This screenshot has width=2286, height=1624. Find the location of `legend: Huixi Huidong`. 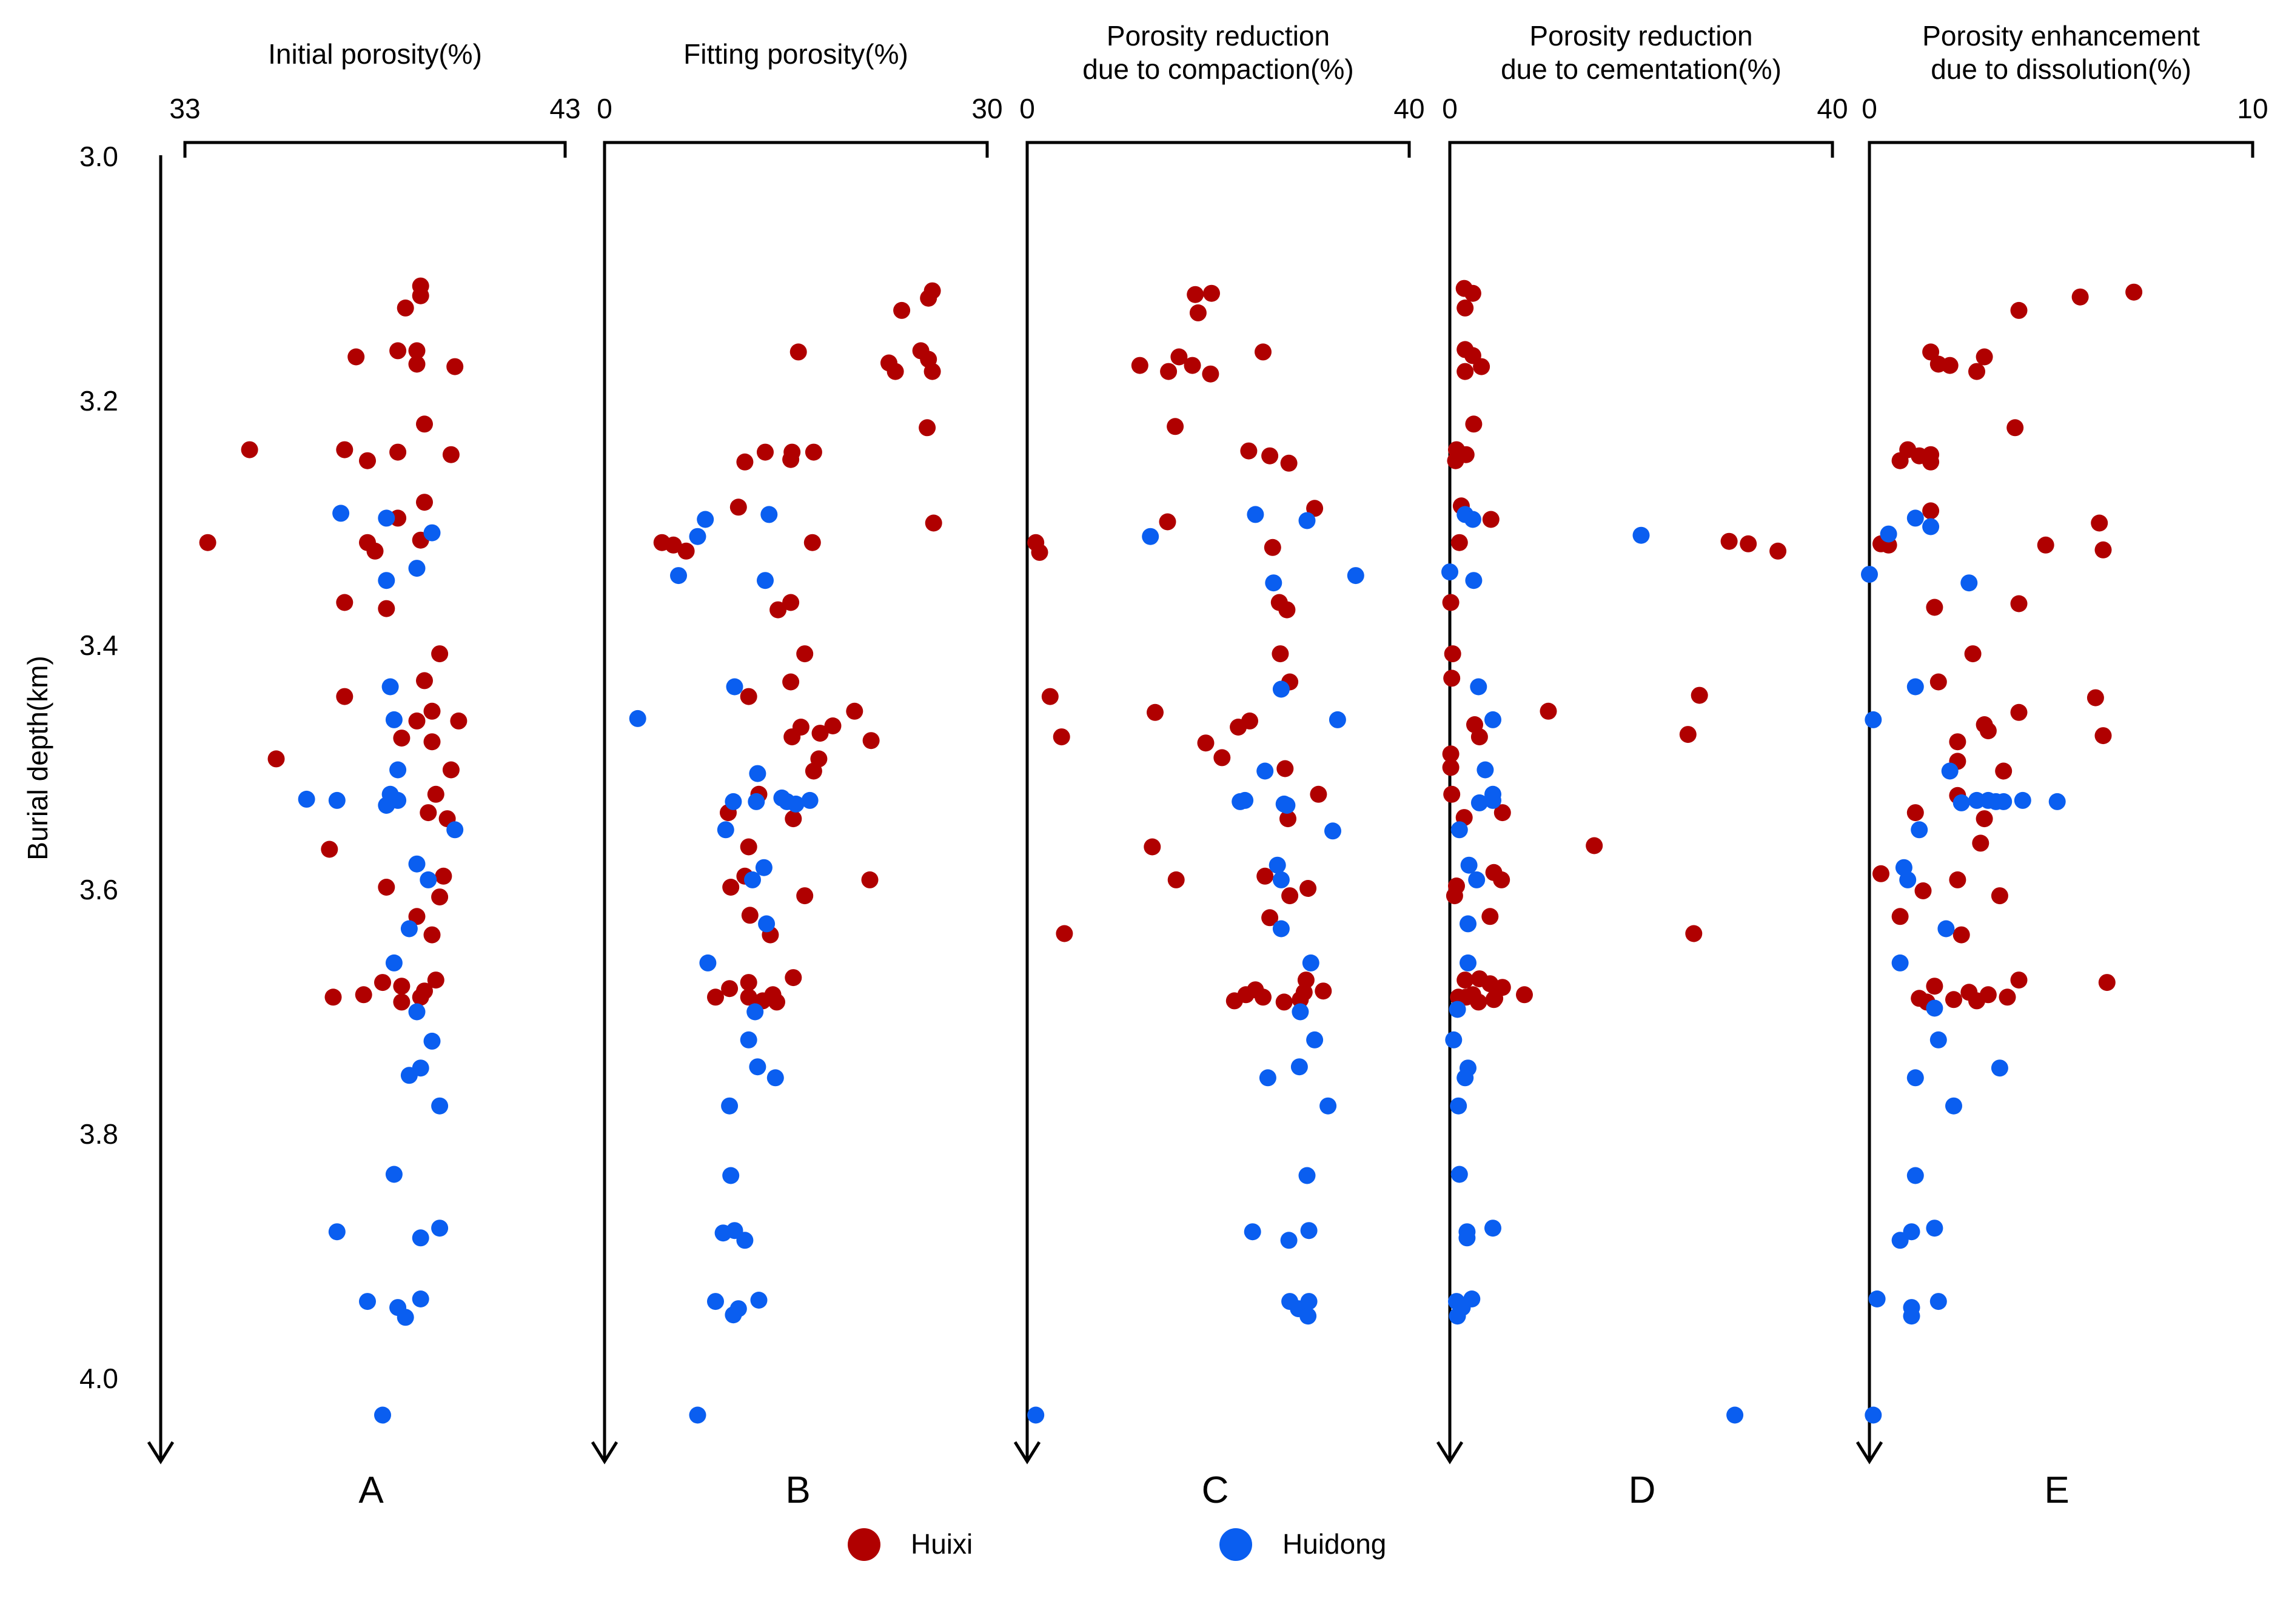

legend: Huixi Huidong is located at coordinates (1117, 1544).